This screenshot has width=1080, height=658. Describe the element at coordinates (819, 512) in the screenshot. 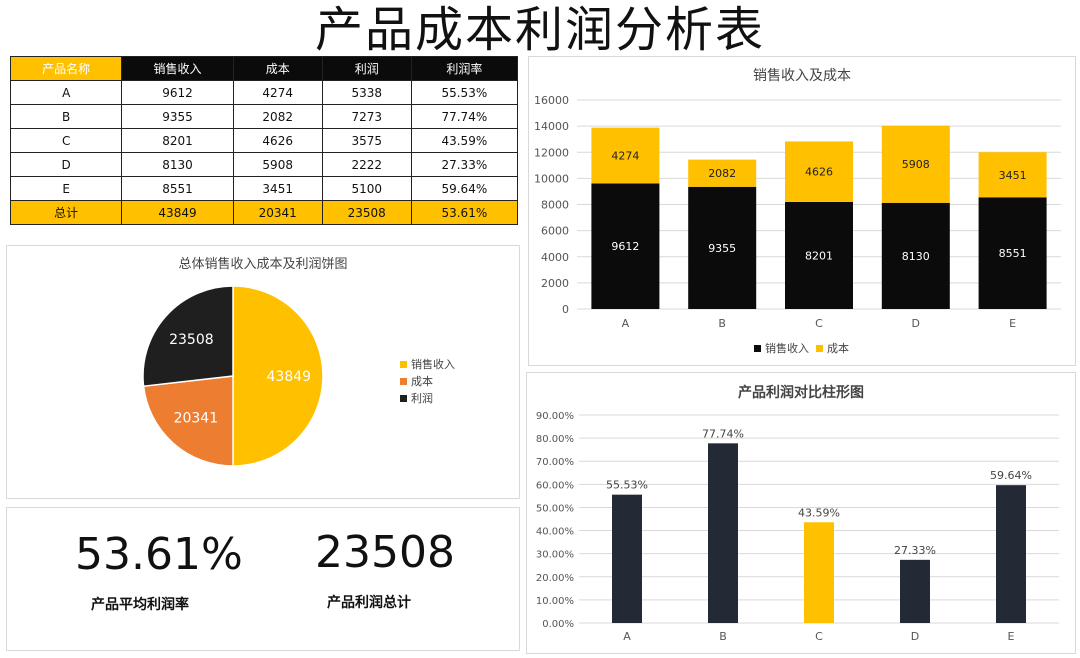

I see `bar-data-label: 43.59%` at that location.